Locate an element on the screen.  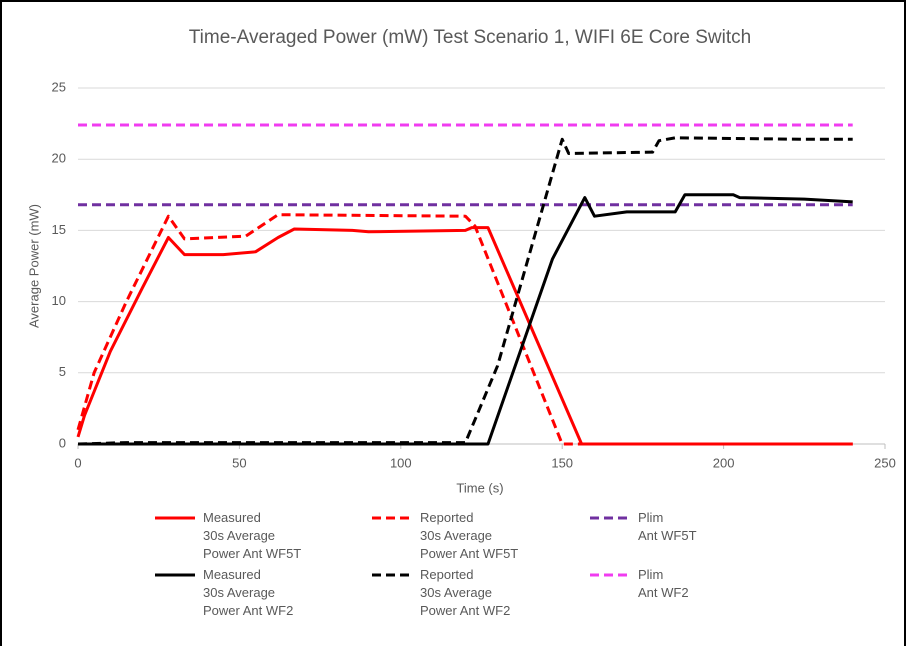
legend-label: Plim Ant WF5T is located at coordinates (667, 526).